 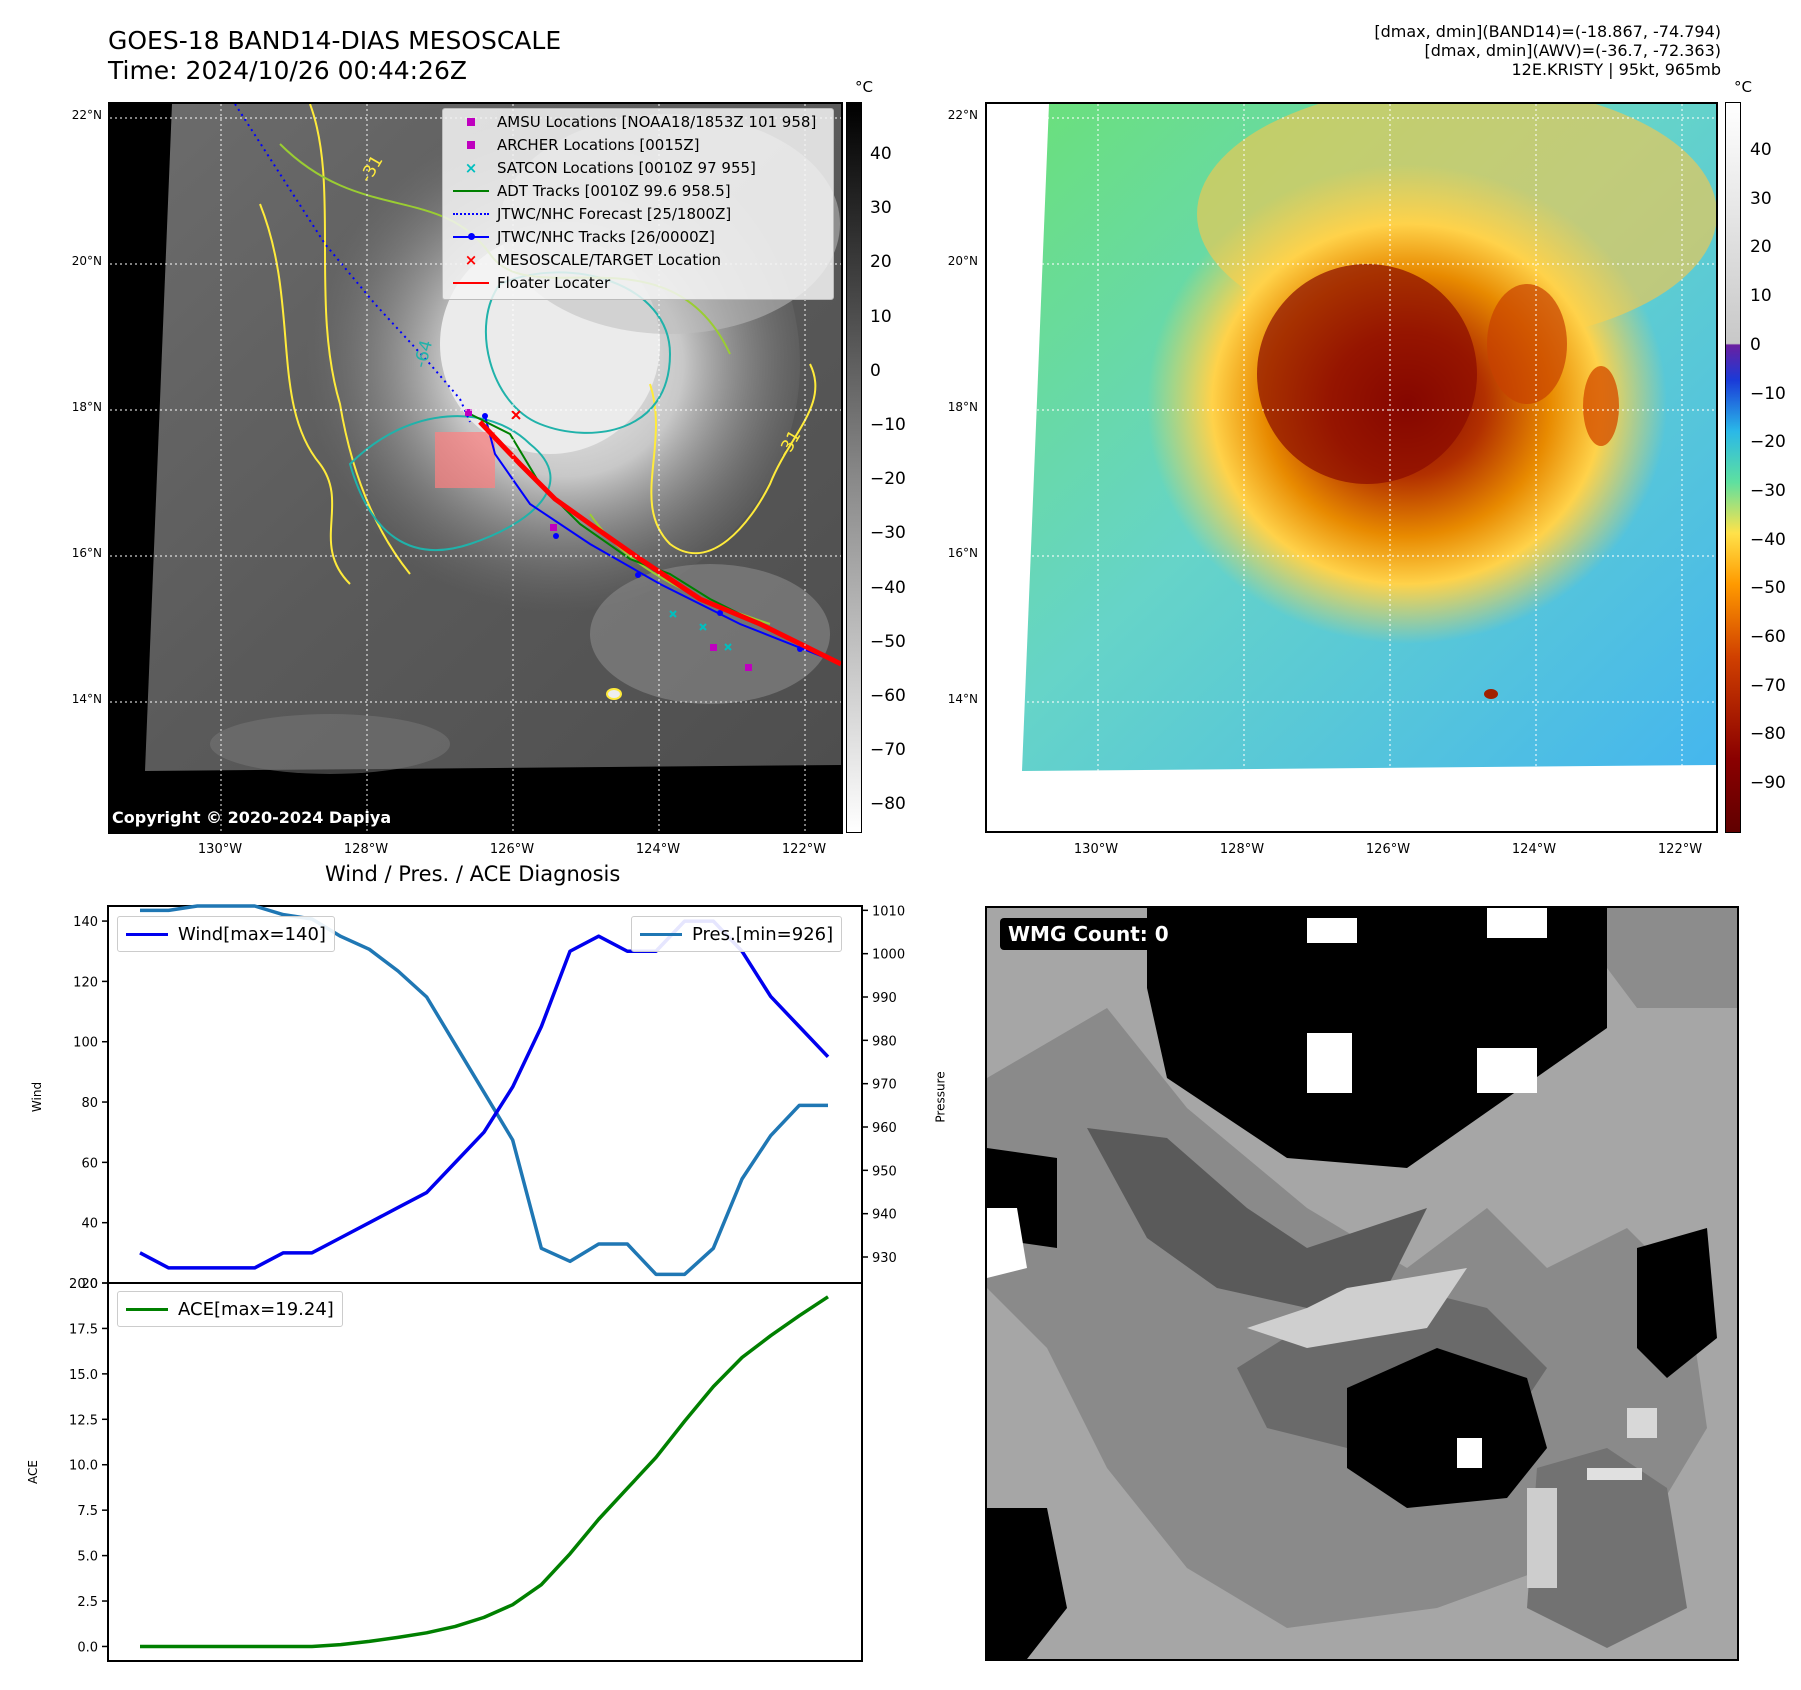 What do you see at coordinates (1547, 31) in the screenshot?
I see `stats-band14: [dmax, dmin](BAND14)=(-18.867, -74.794)` at bounding box center [1547, 31].